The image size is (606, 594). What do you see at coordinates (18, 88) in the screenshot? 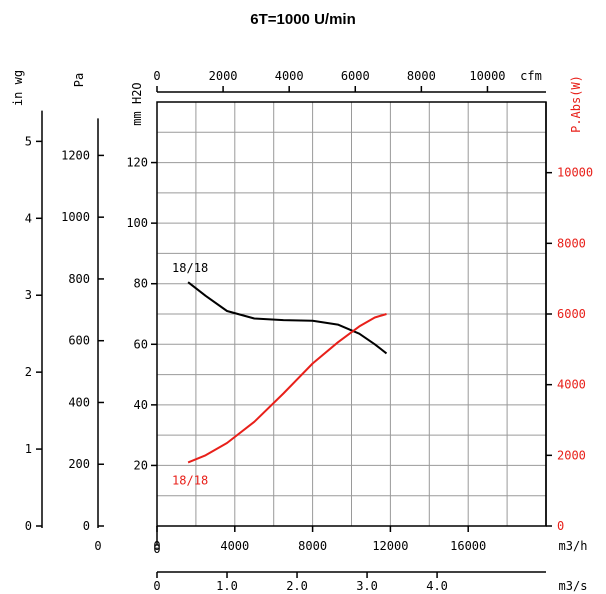
I see `y-axis-label-inwg: in wg` at bounding box center [18, 88].